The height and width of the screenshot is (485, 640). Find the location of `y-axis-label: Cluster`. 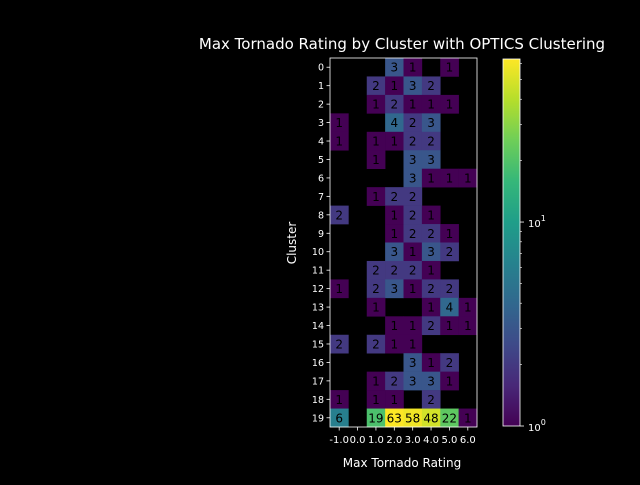

y-axis-label: Cluster is located at coordinates (292, 243).